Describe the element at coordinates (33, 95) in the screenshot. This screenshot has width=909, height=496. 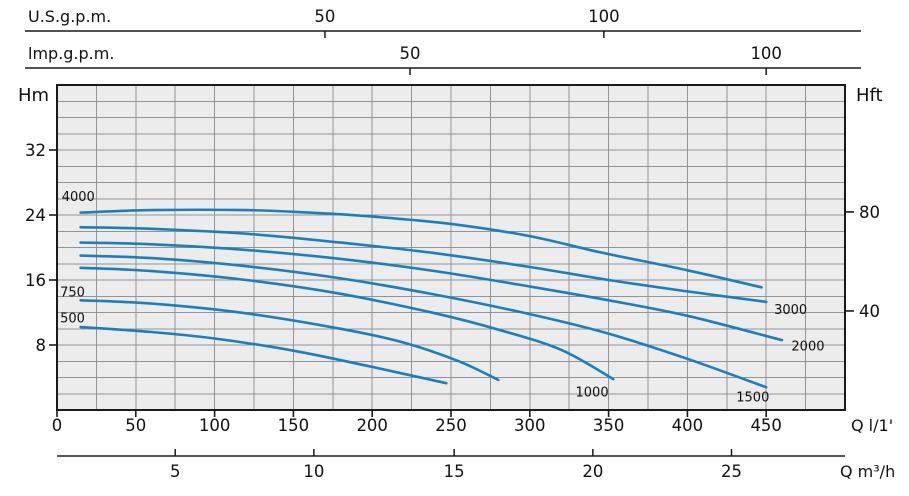
I see `y-axis-label: Hm` at that location.